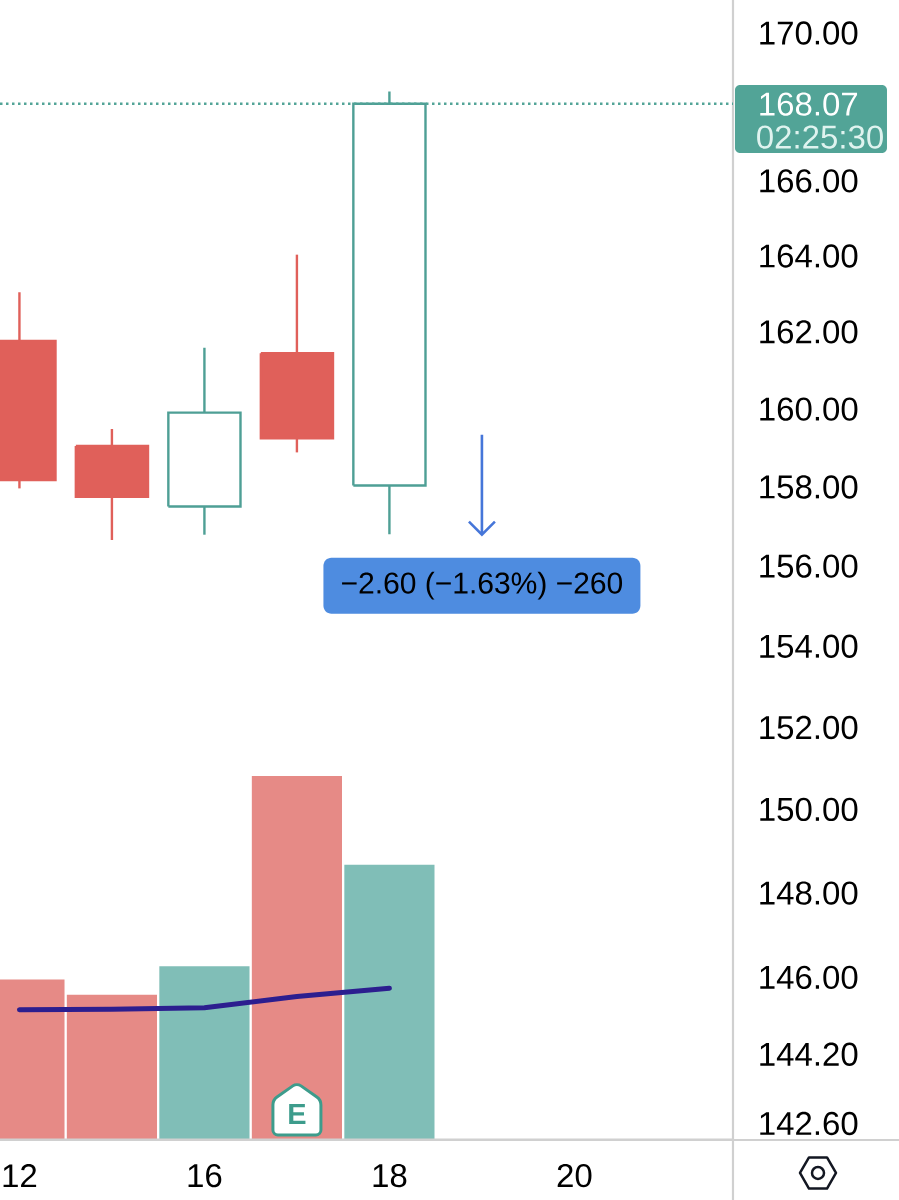  What do you see at coordinates (809, 256) in the screenshot?
I see `y-tick-label: 164.00` at bounding box center [809, 256].